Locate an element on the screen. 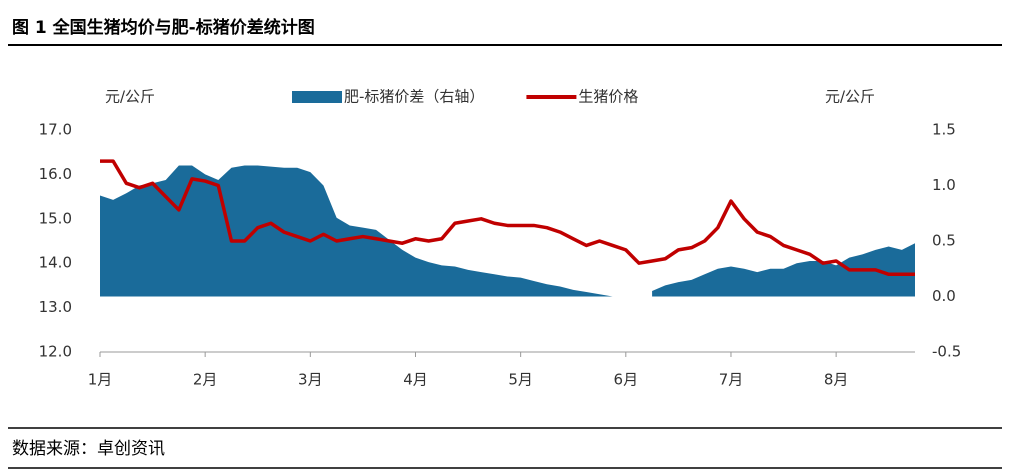 Image resolution: width=1009 pixels, height=474 pixels. x-tick-label: 2月 is located at coordinates (205, 380).